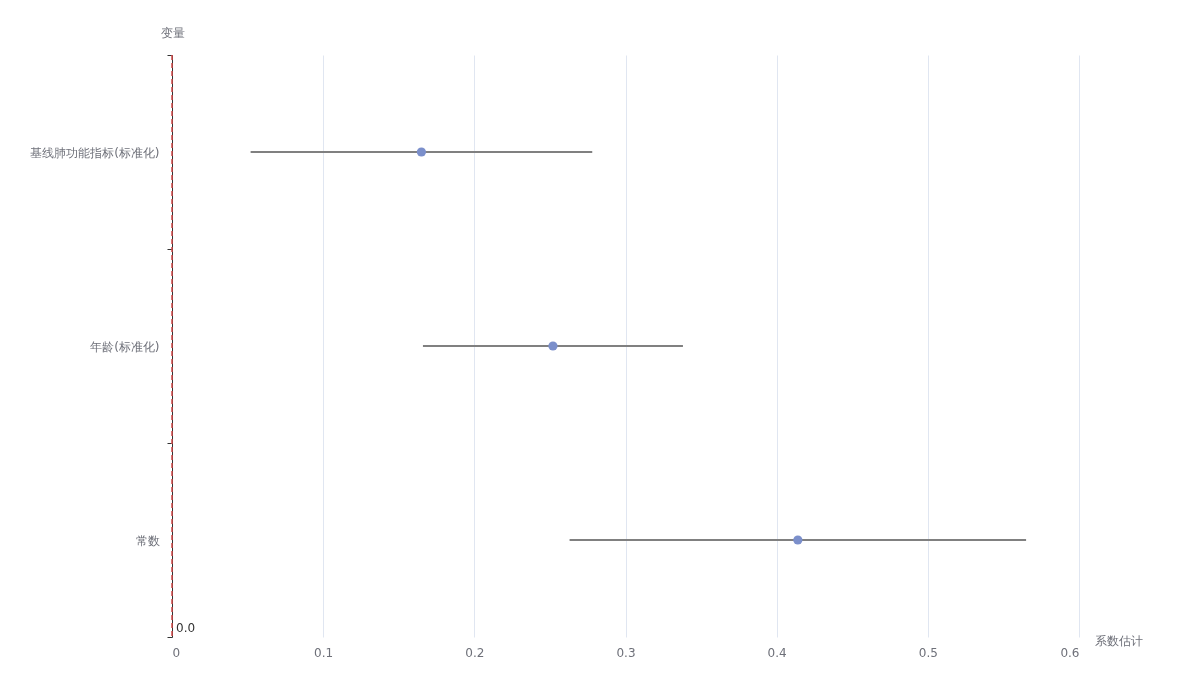 Image resolution: width=1200 pixels, height=680 pixels. Describe the element at coordinates (176, 652) in the screenshot. I see `x-tick-label: 0` at that location.